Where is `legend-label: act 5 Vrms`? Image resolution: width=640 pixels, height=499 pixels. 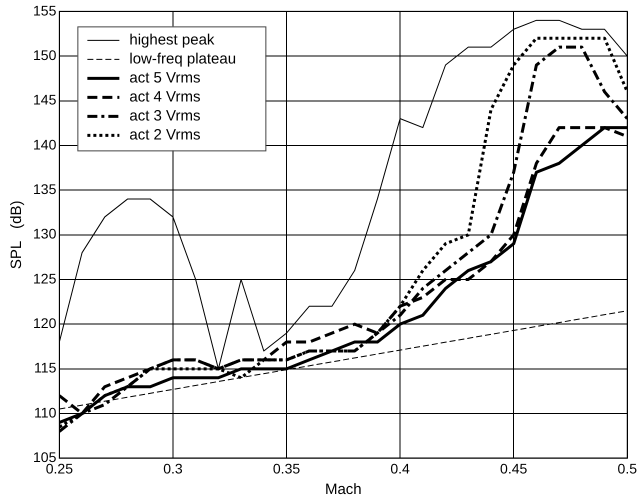 legend-label: act 5 Vrms is located at coordinates (164, 78).